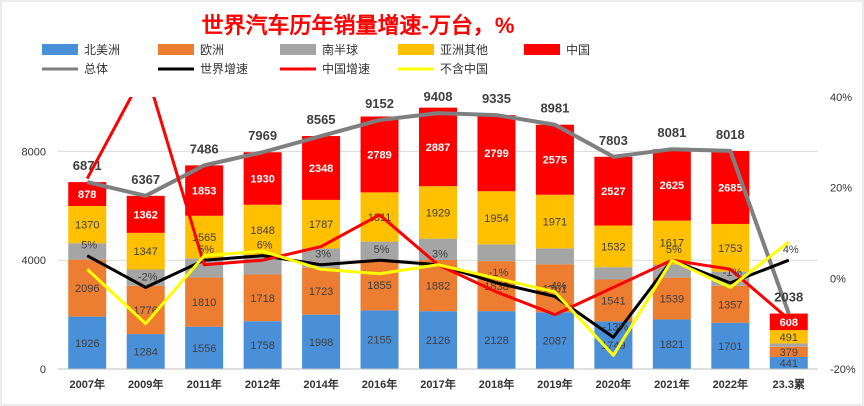 The width and height of the screenshot is (864, 406). I want to click on bar-欧洲-2, so click(204, 302).